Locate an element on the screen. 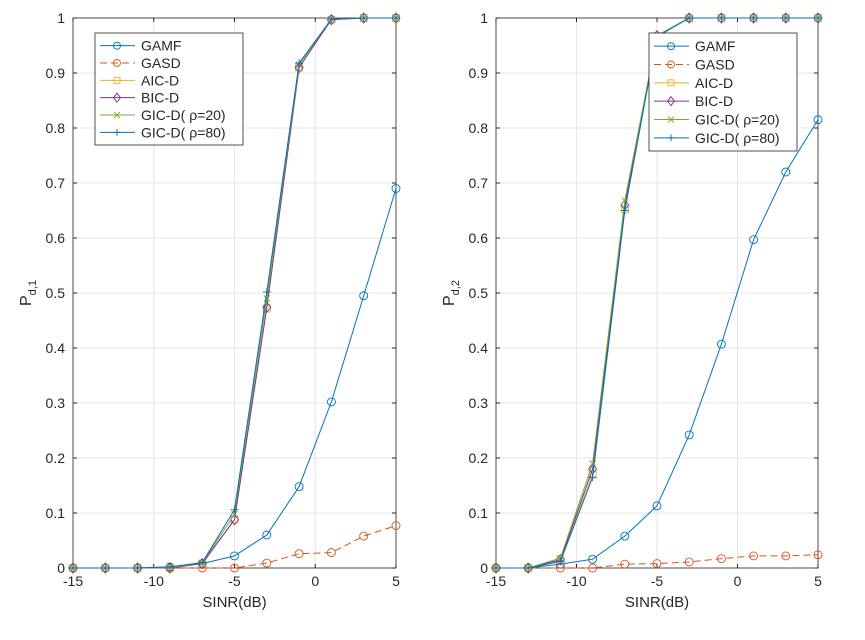 This screenshot has height=640, width=865. x-tick-label: -10 is located at coordinates (576, 581).